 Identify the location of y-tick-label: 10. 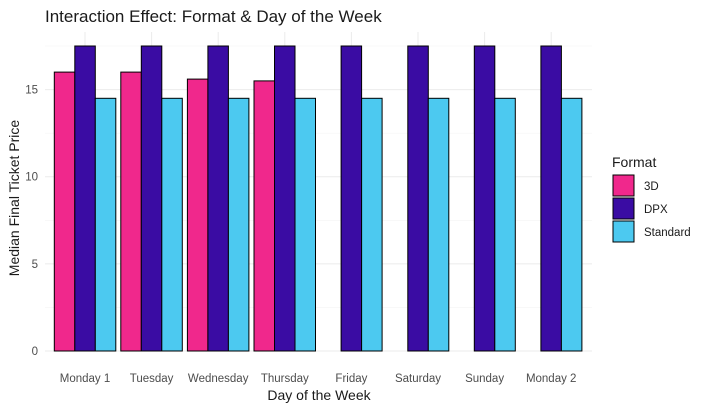
(31, 178).